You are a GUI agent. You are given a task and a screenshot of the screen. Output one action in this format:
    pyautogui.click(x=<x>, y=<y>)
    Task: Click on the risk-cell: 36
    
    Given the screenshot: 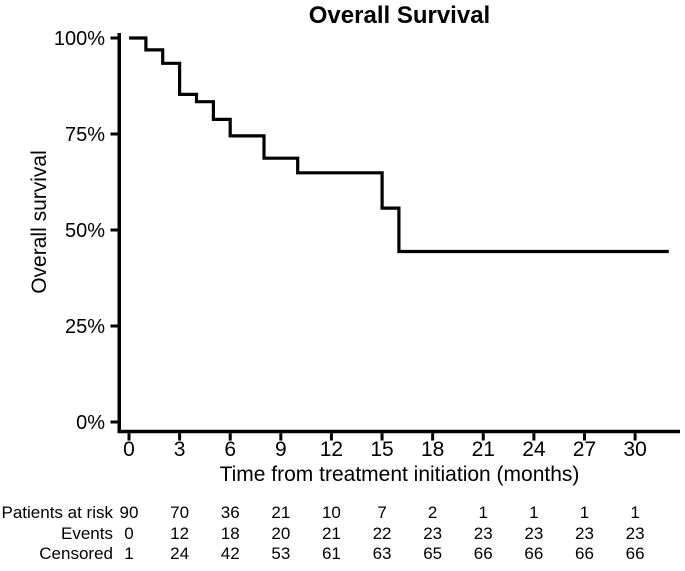 What is the action you would take?
    pyautogui.click(x=230, y=512)
    